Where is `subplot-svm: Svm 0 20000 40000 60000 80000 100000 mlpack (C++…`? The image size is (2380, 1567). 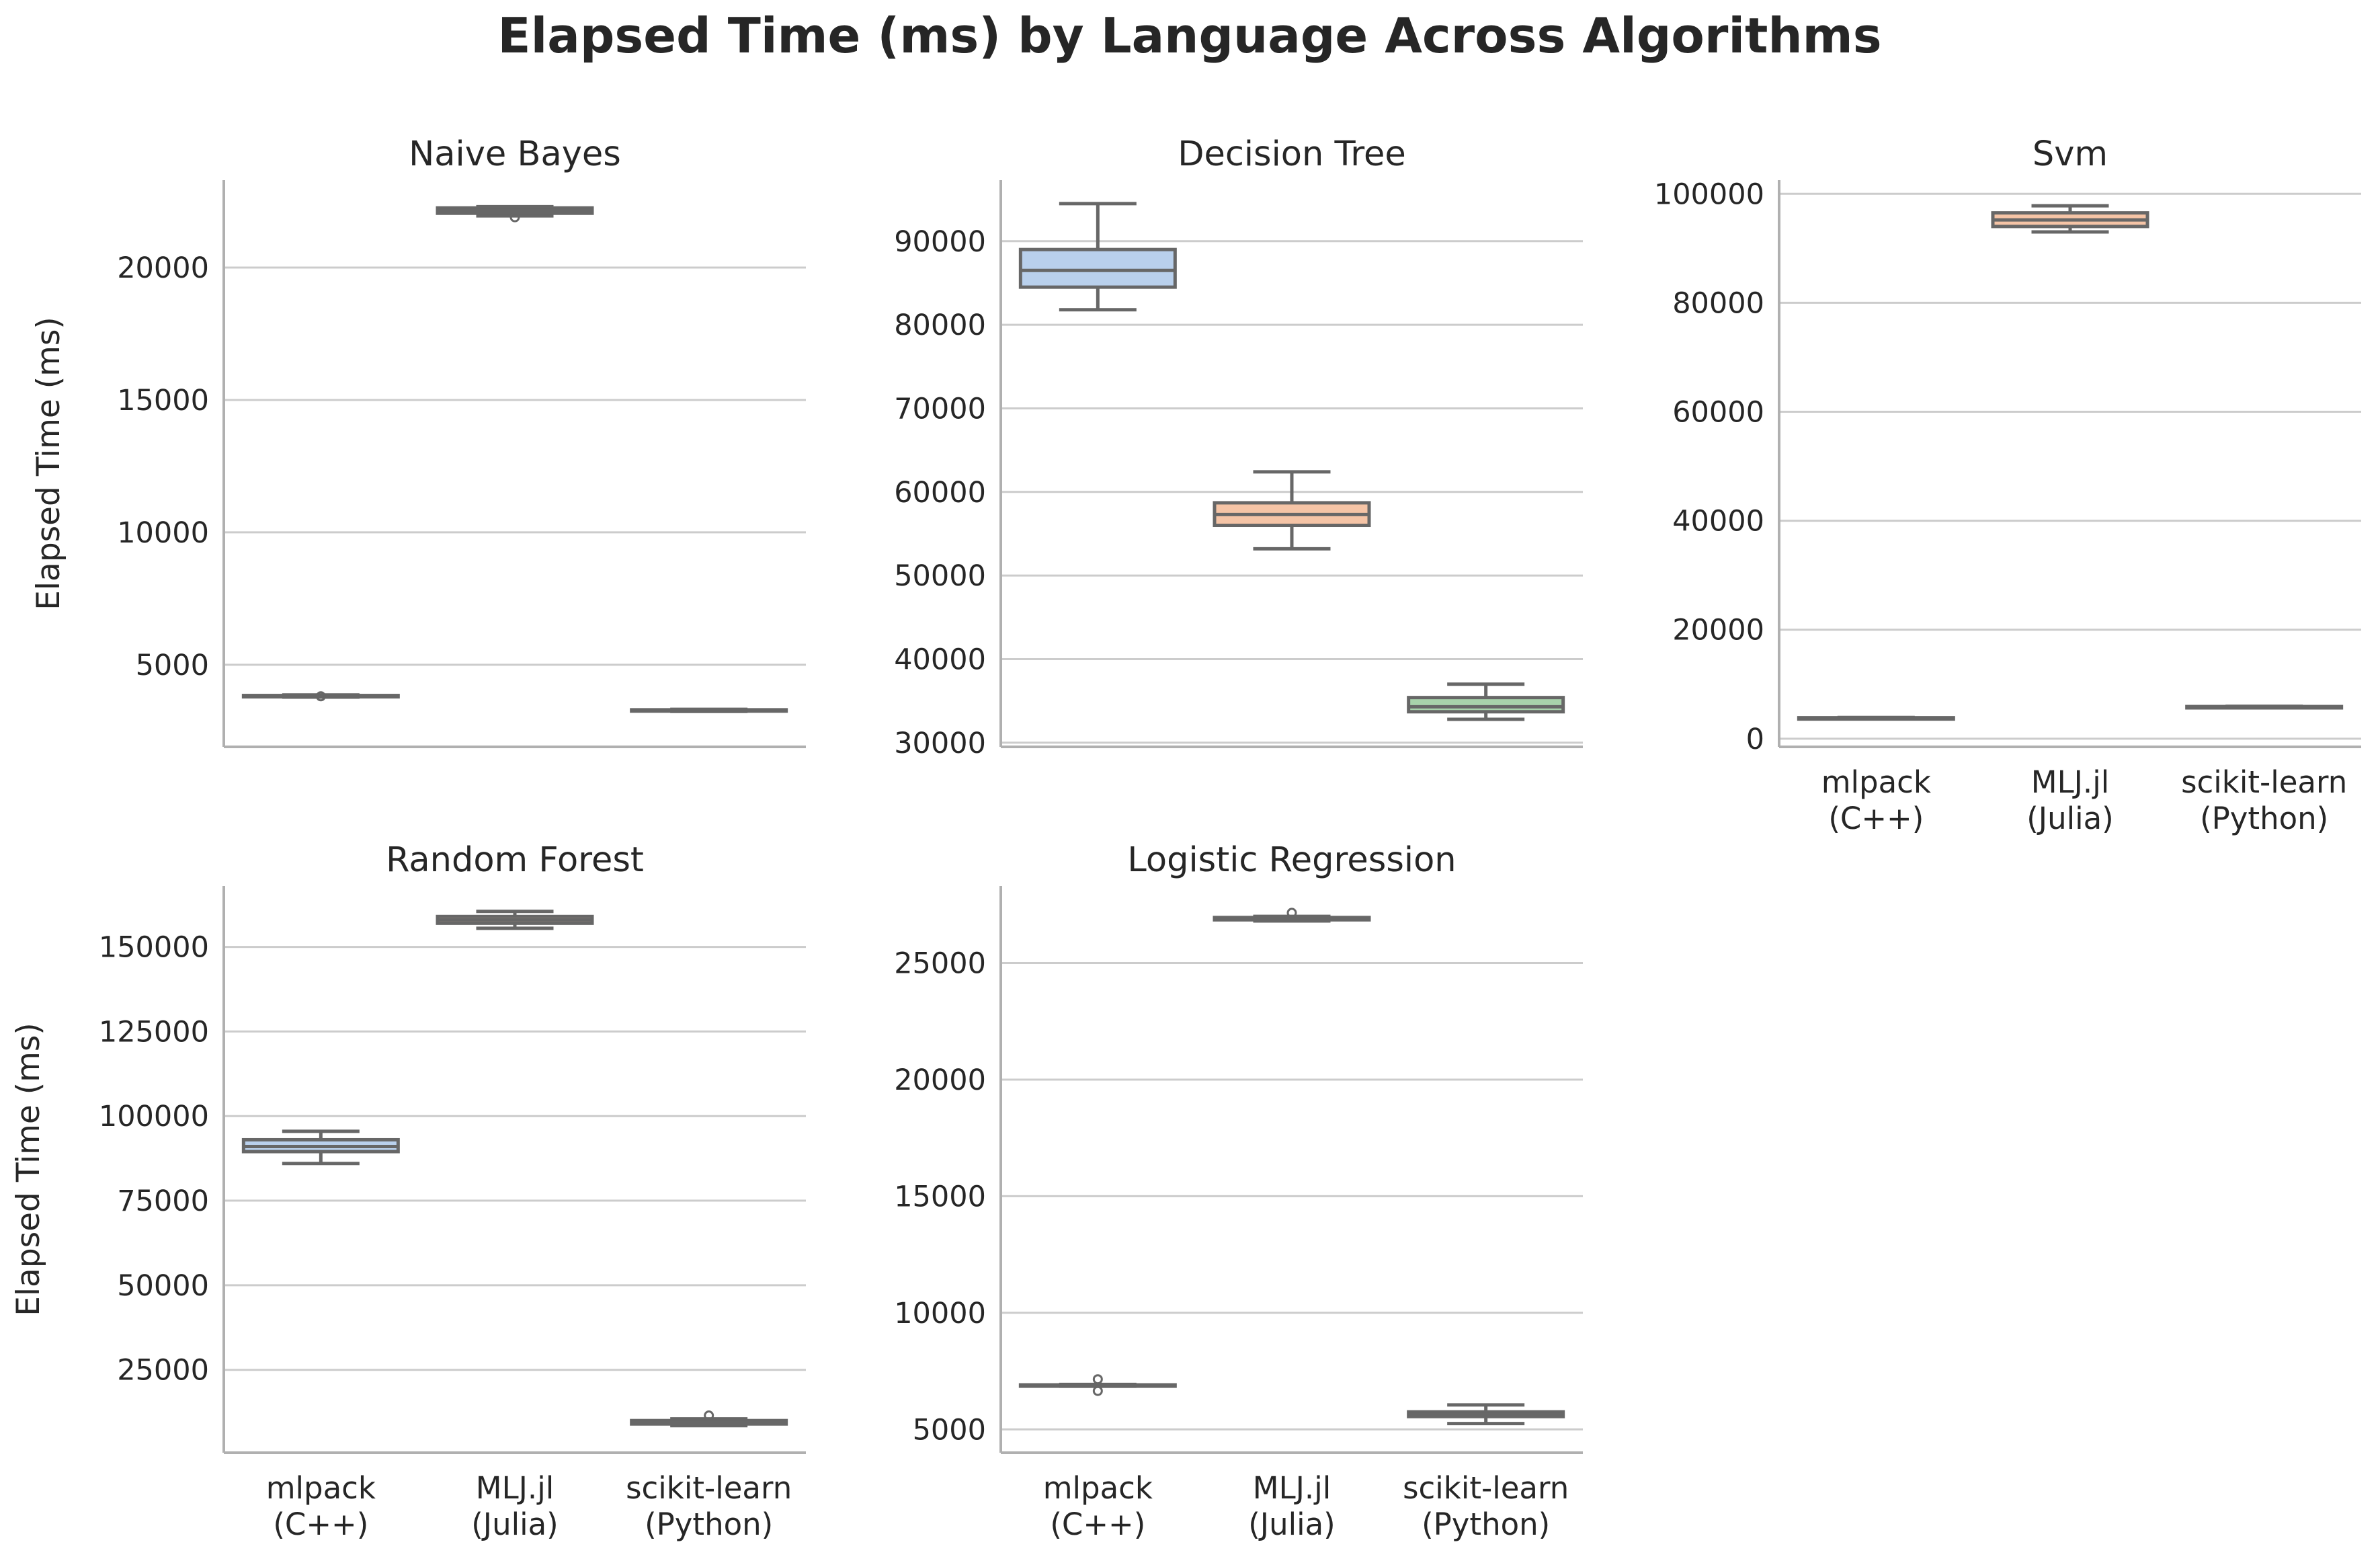 subplot-svm: Svm 0 20000 40000 60000 80000 100000 mlpack (C++… is located at coordinates (2007, 485).